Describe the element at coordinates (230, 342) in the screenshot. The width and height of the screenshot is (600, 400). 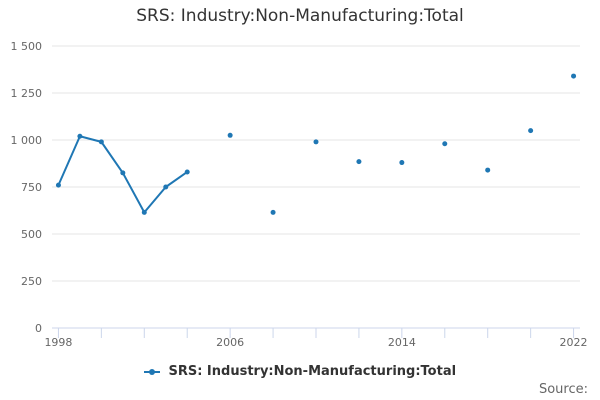
I see `x-tick-label: 2006` at that location.